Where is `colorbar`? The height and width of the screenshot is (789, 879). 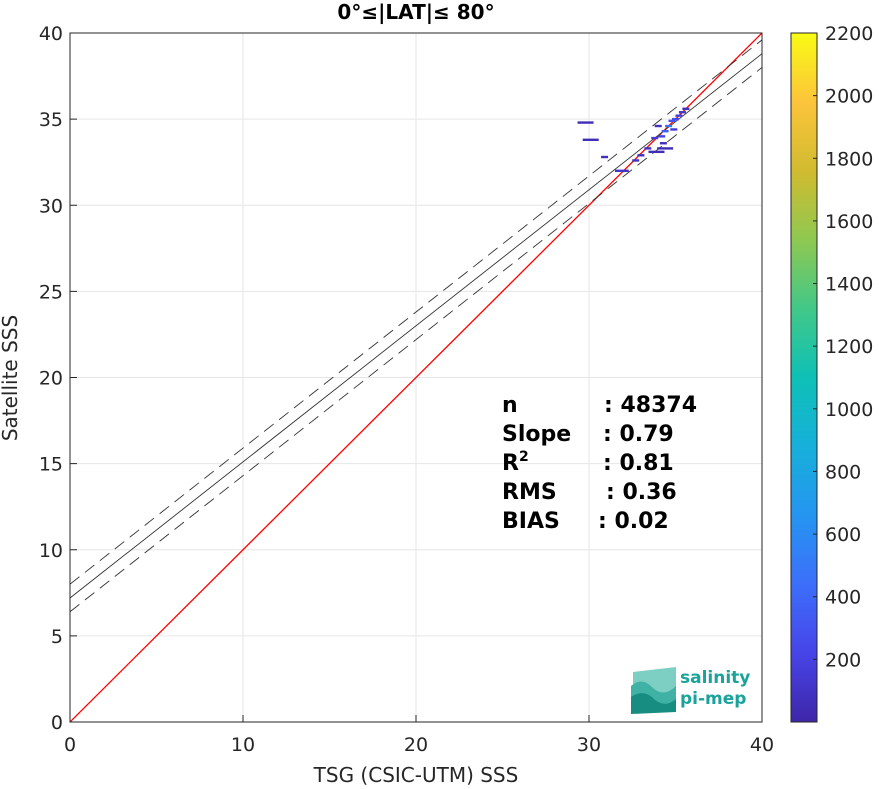
colorbar is located at coordinates (804, 377).